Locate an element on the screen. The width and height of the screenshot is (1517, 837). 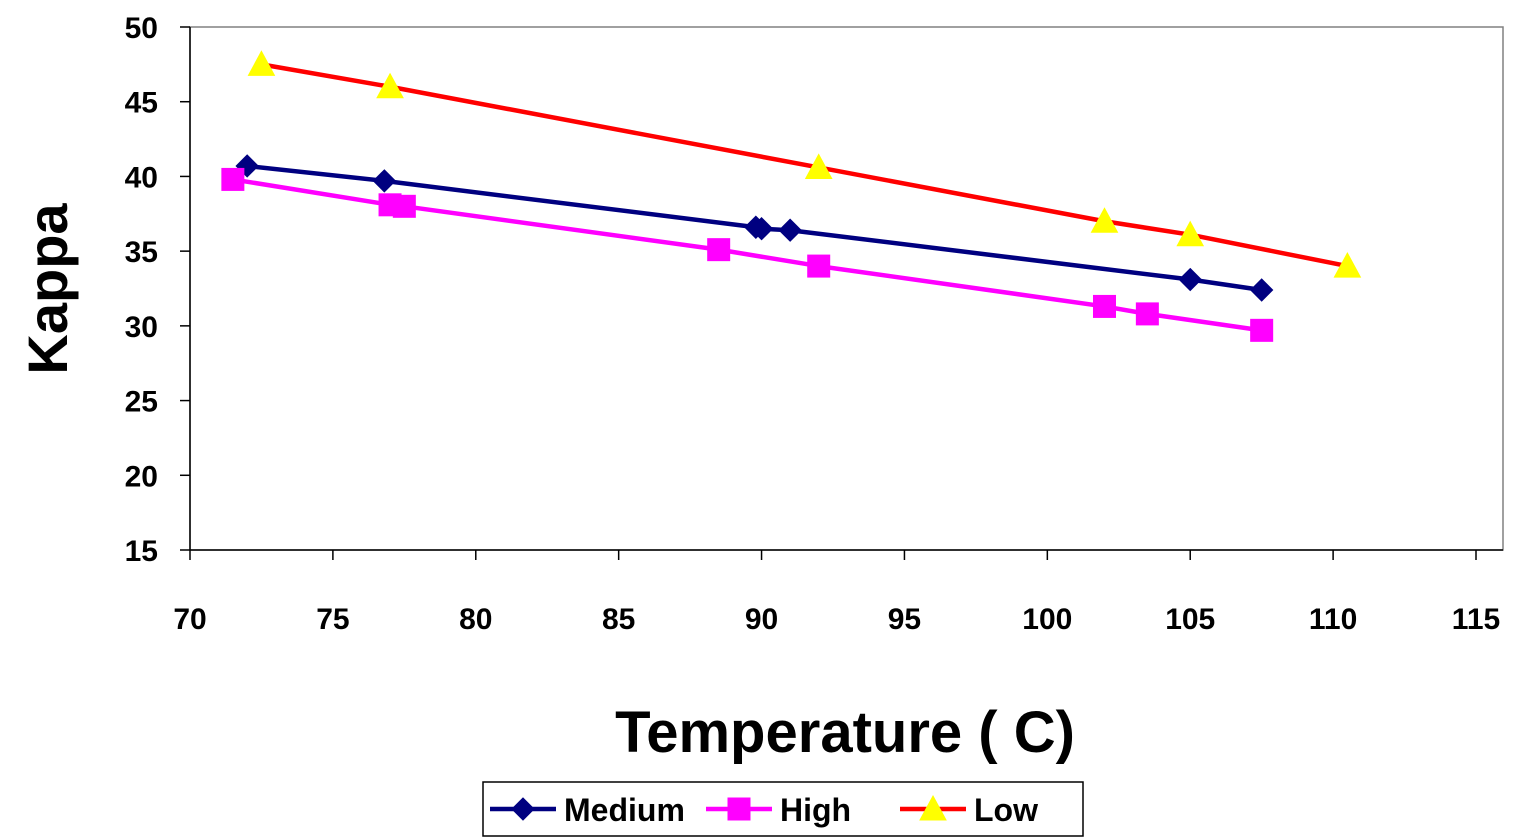
y-tick-label: 30 is located at coordinates (141, 327).